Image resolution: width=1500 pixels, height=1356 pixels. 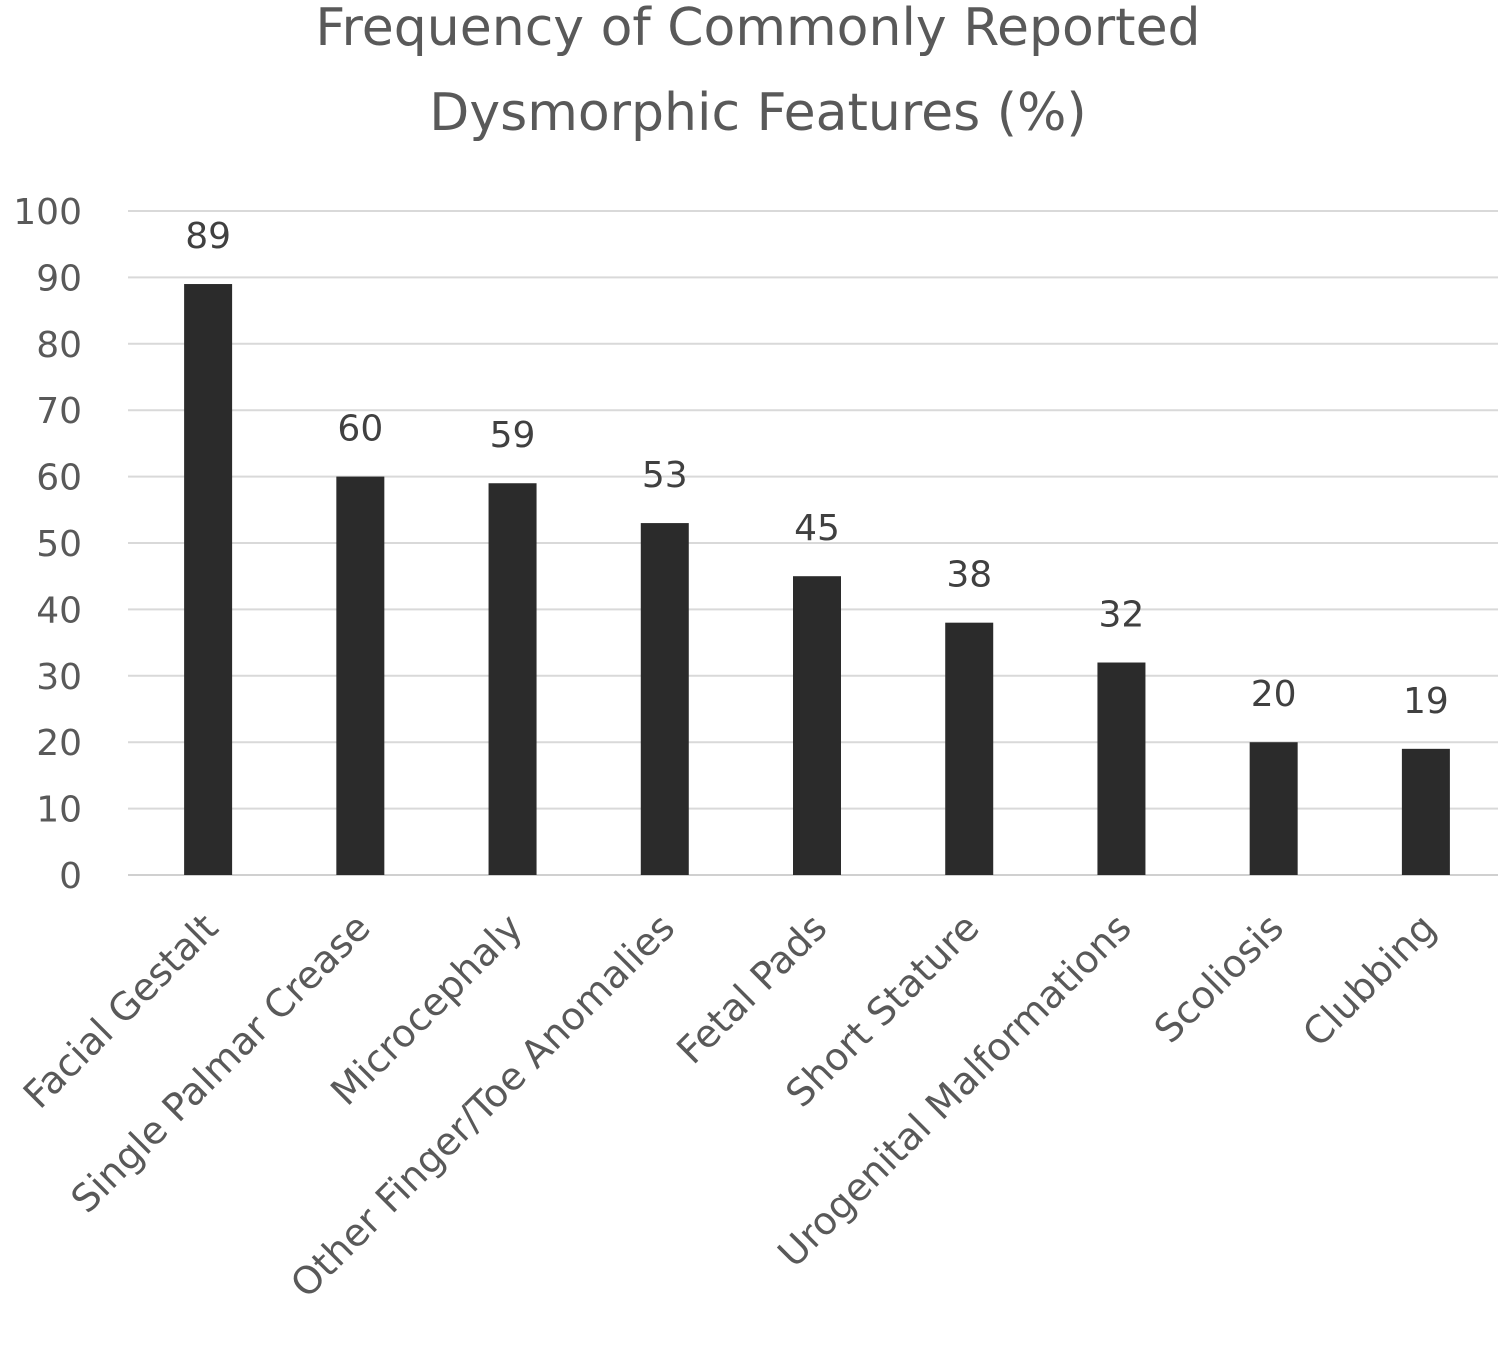 What do you see at coordinates (1369, 980) in the screenshot?
I see `x-category-label: Clubbing` at bounding box center [1369, 980].